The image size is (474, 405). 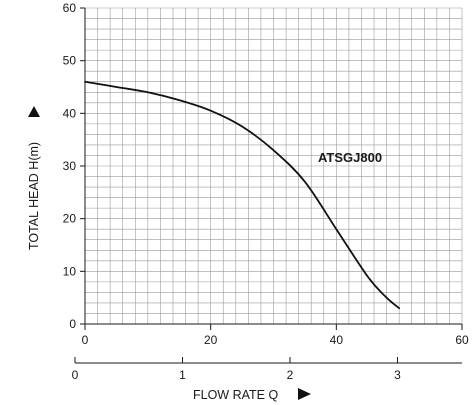 I want to click on y-tick-label: 60, so click(x=70, y=8).